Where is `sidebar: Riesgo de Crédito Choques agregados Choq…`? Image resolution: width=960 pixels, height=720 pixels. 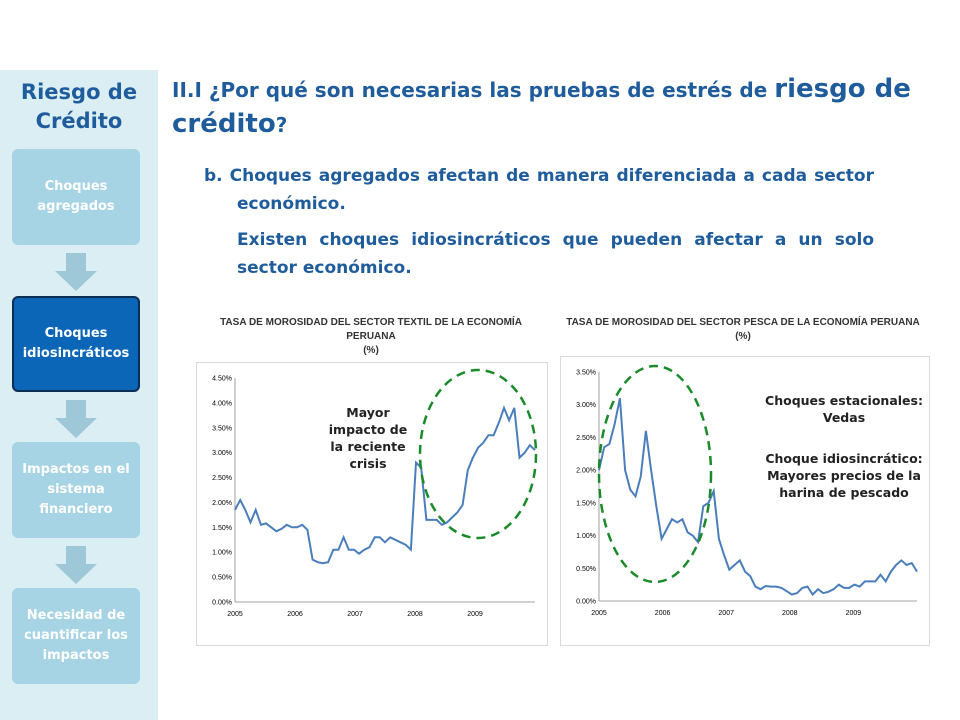 sidebar: Riesgo de Crédito Choques agregados Choq… is located at coordinates (79, 395).